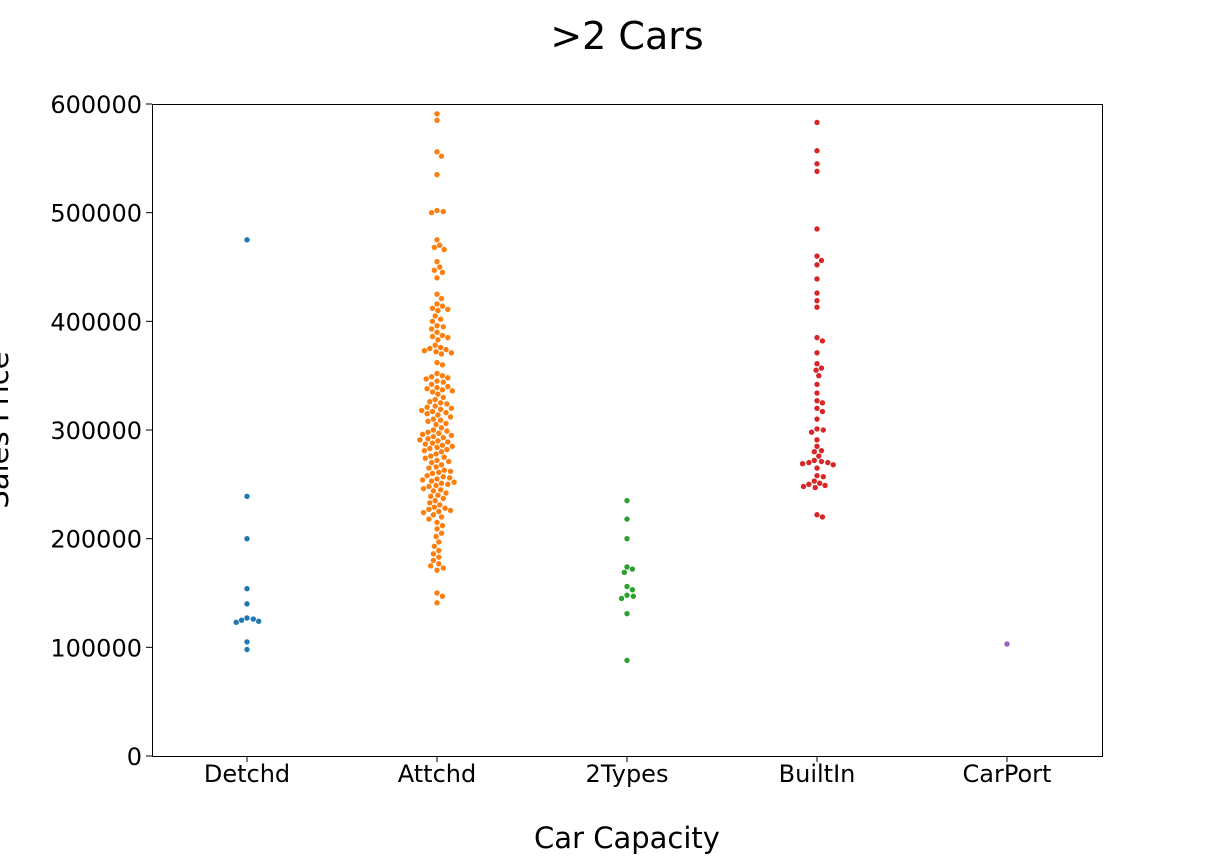  What do you see at coordinates (1007, 774) in the screenshot?
I see `x-tick-label: CarPort` at bounding box center [1007, 774].